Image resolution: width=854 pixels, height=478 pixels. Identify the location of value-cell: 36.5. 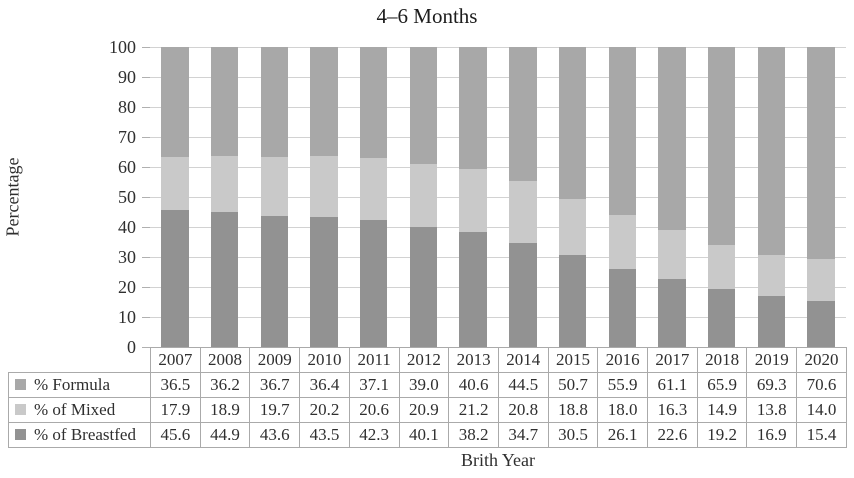
(175, 385).